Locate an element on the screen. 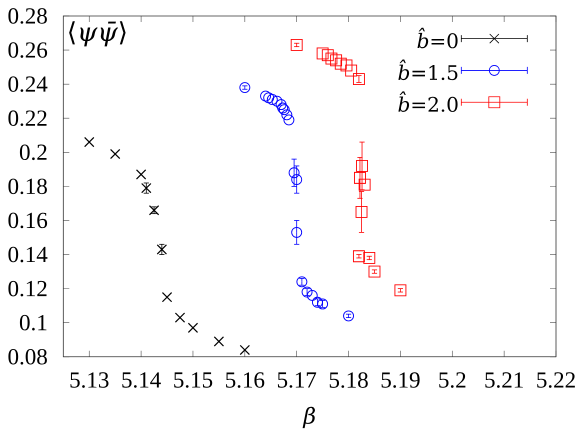 The height and width of the screenshot is (436, 581). x-tick-label: 5.22 is located at coordinates (556, 380).